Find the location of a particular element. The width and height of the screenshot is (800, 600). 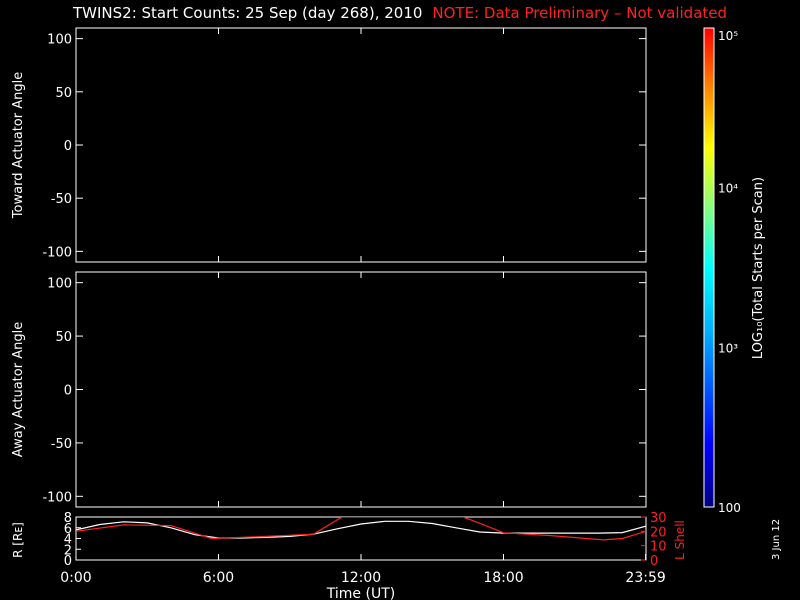

orbit-ytick-label: 6 is located at coordinates (68, 529).